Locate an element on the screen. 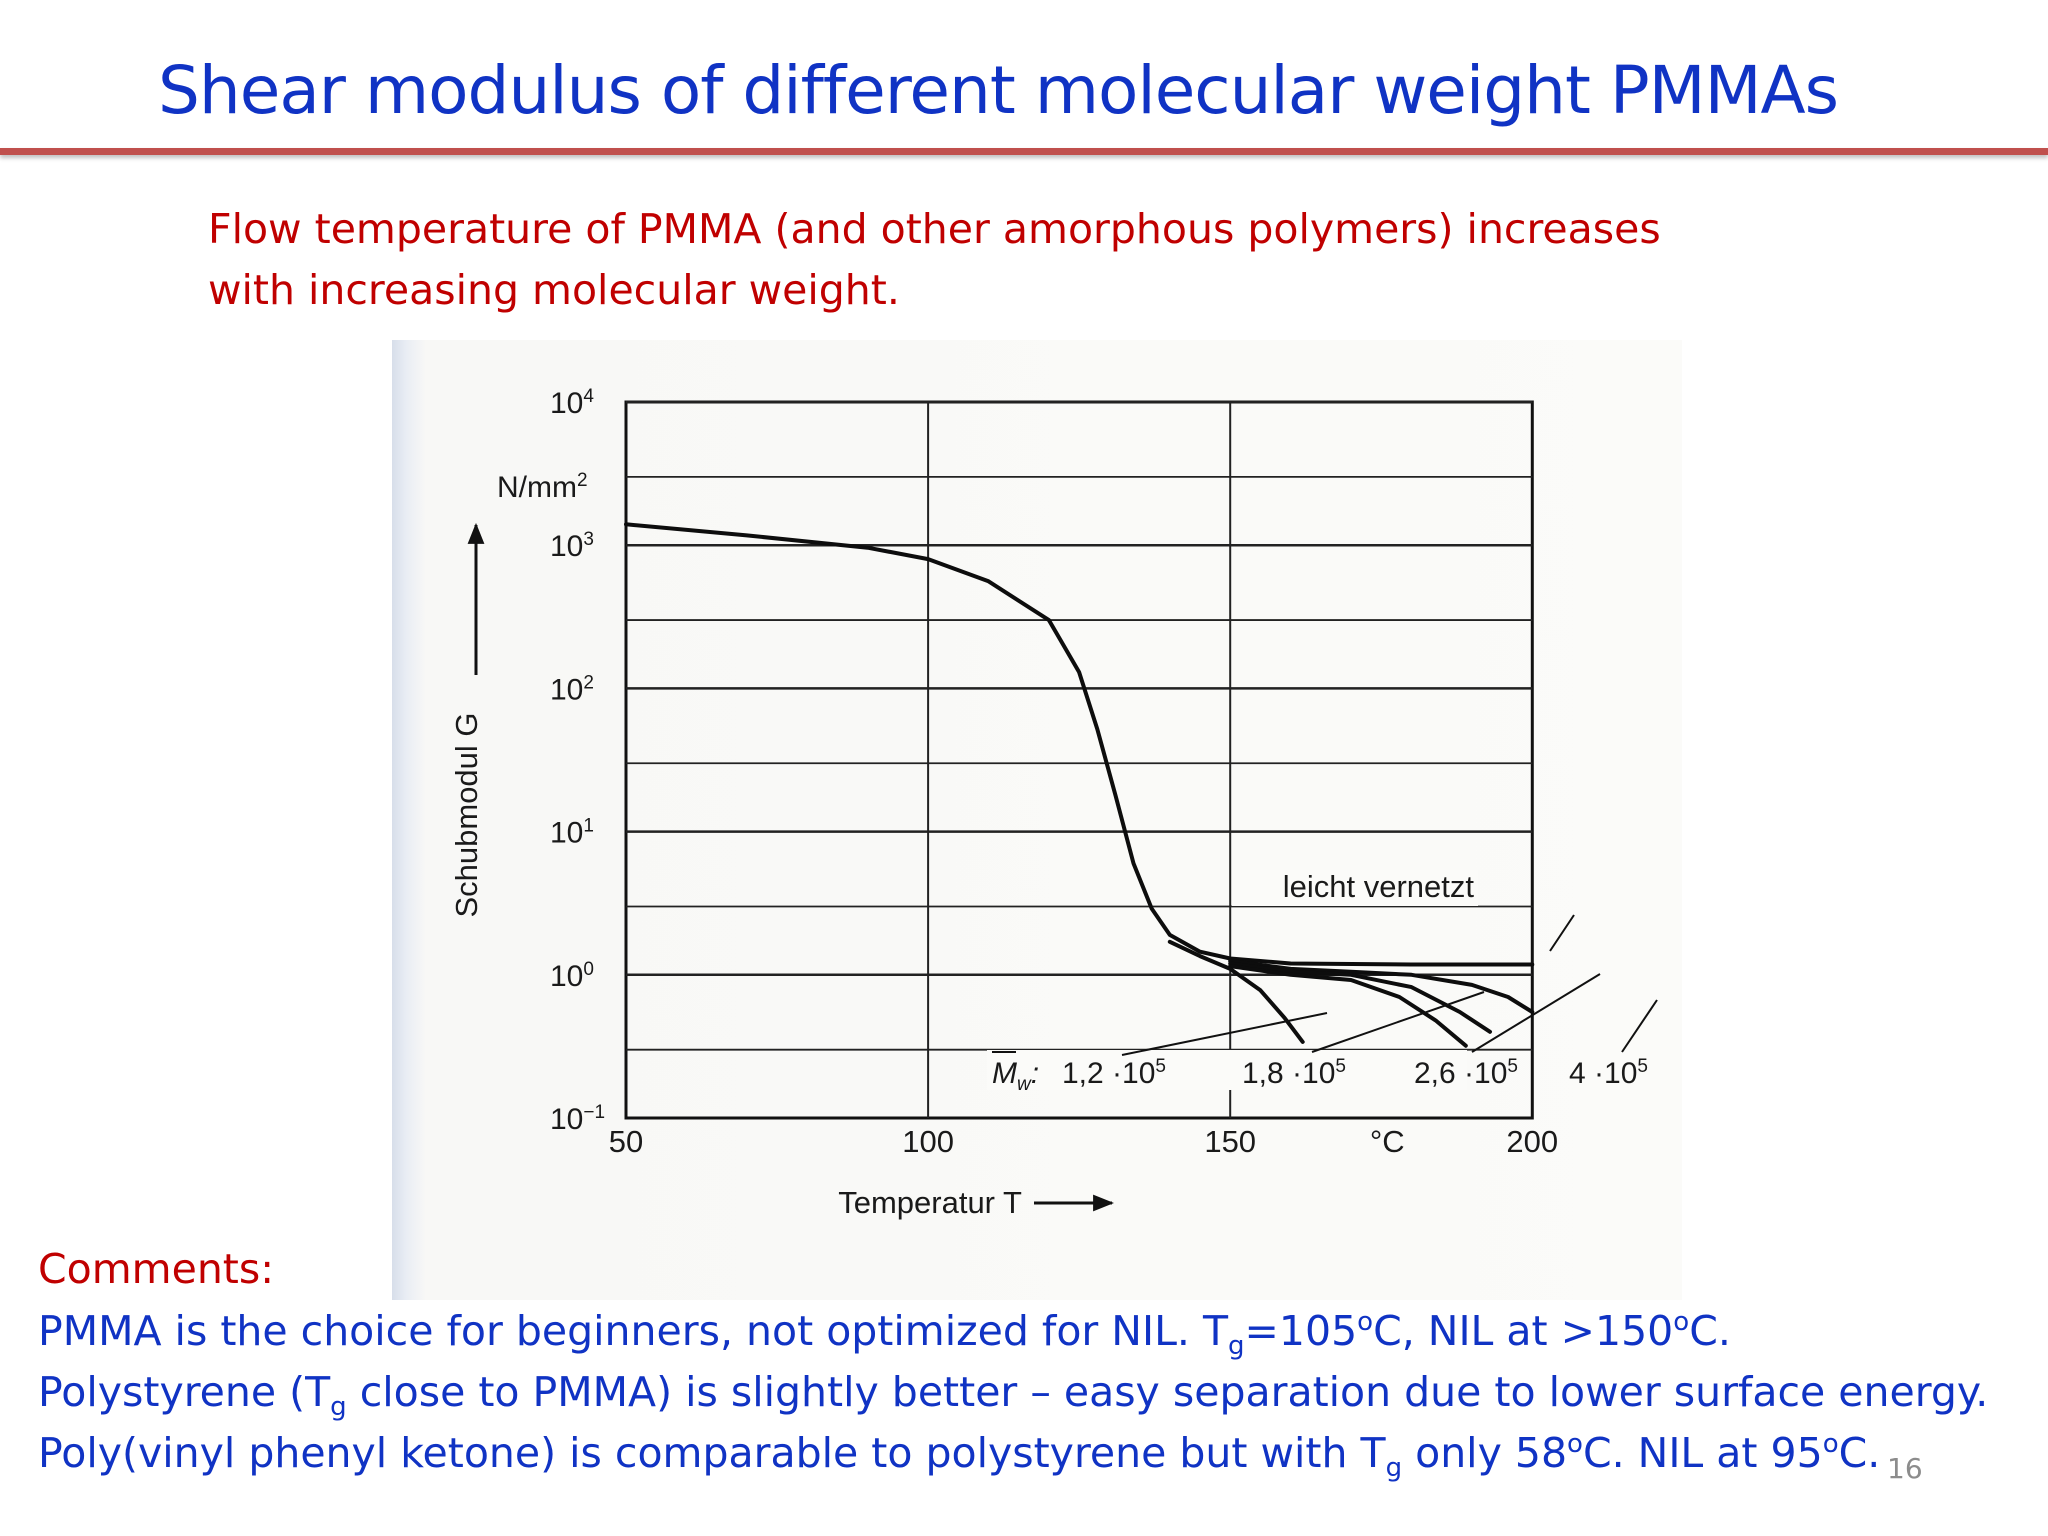  title-rule is located at coordinates (1024, 151).